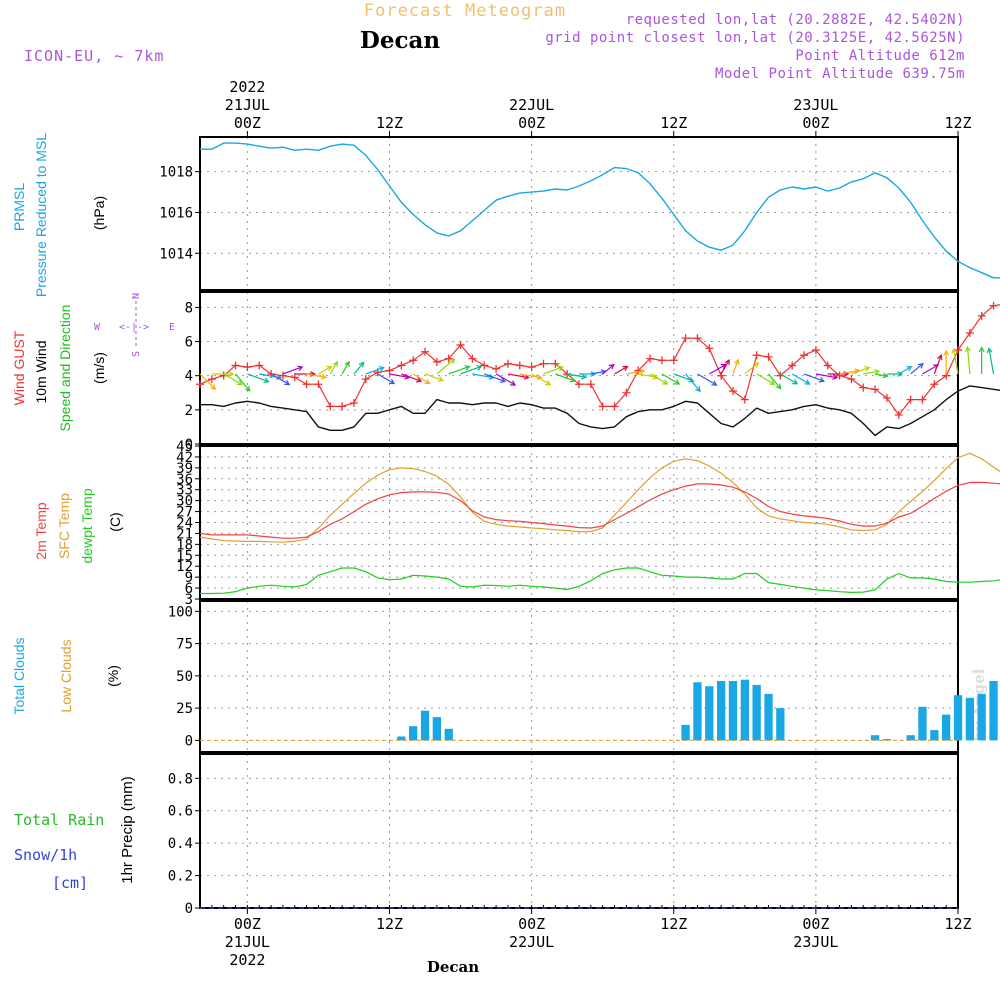  Describe the element at coordinates (247, 960) in the screenshot. I see `x-tick-label: 2022` at that location.